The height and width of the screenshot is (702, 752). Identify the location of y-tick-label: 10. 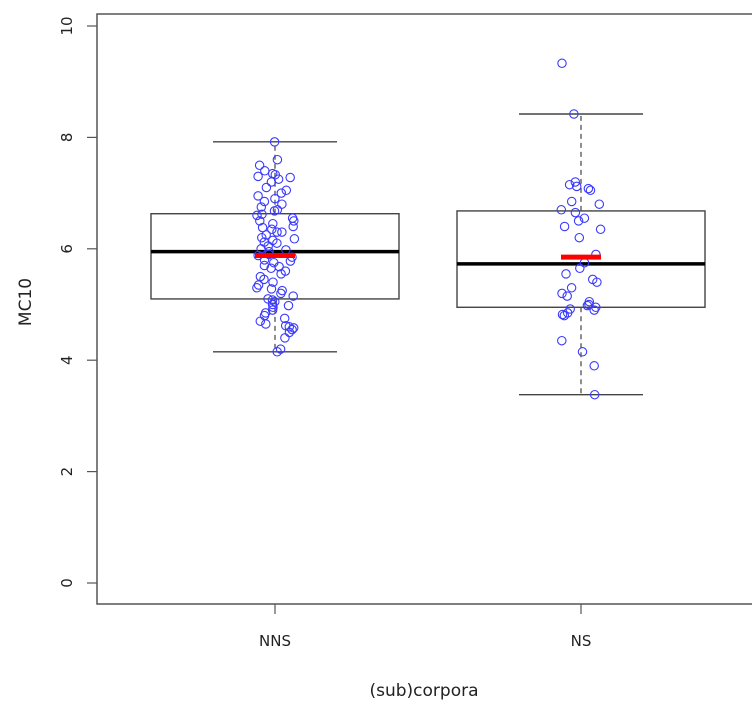
(67, 25).